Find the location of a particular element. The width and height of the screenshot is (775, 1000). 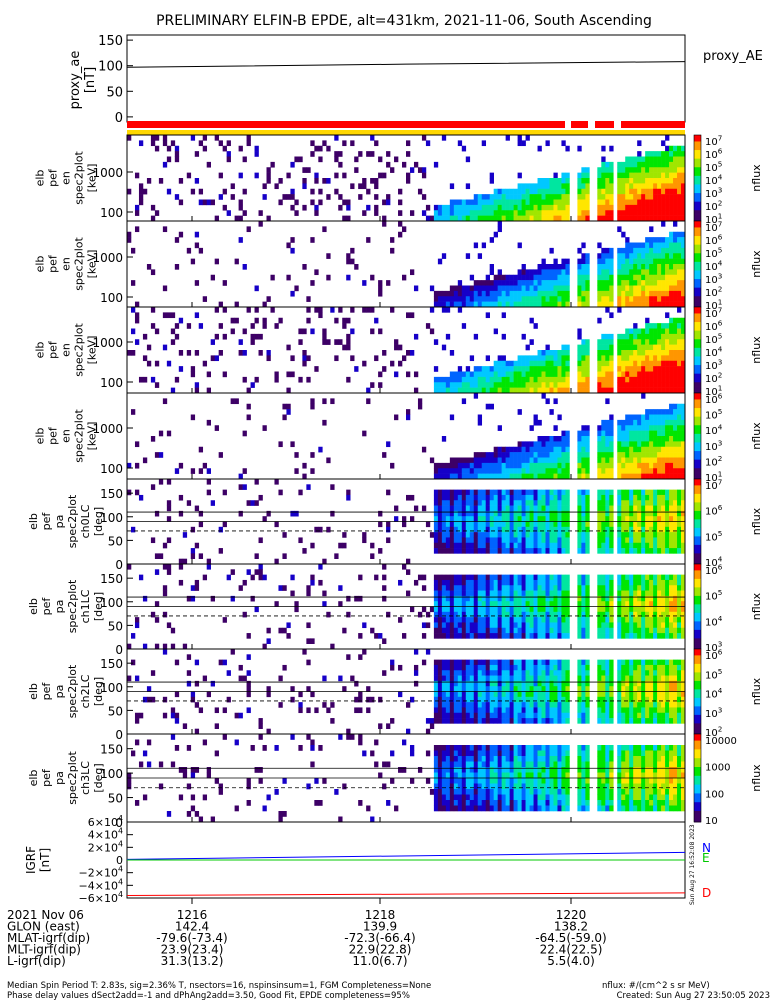

colorbar-tick-label: 10⁷ is located at coordinates (713, 313).